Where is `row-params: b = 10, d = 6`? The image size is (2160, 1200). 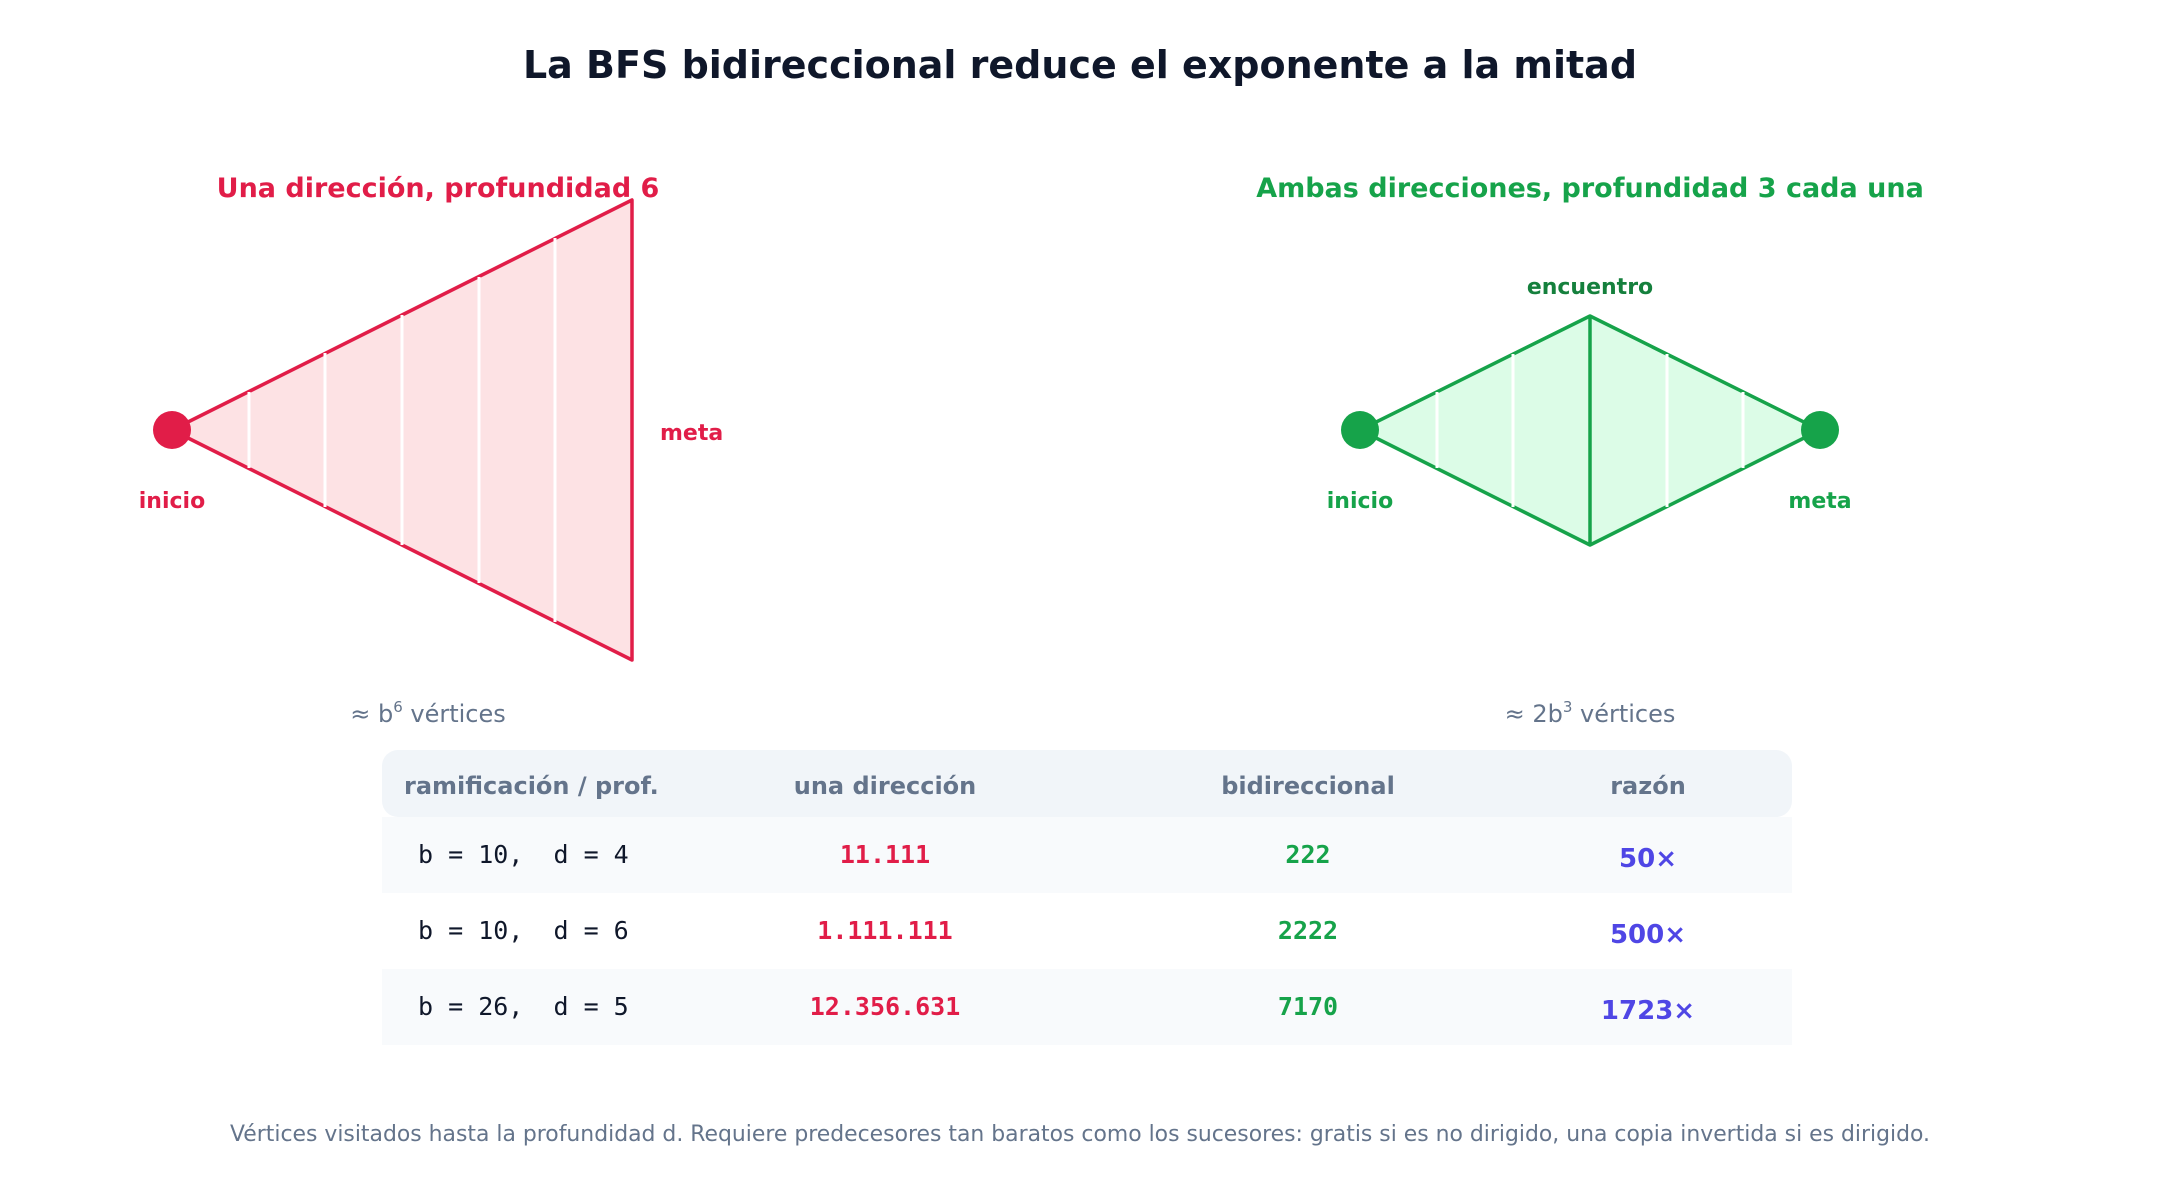 row-params: b = 10, d = 6 is located at coordinates (523, 930).